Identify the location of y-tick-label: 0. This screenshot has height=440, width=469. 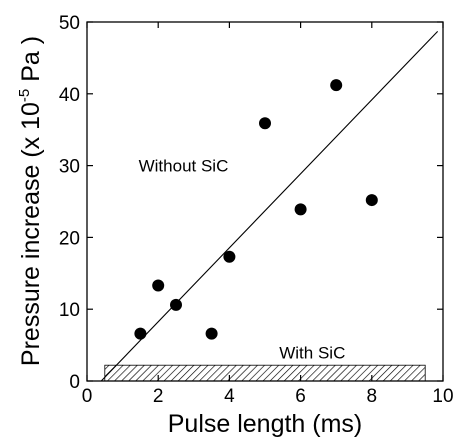
(74, 382).